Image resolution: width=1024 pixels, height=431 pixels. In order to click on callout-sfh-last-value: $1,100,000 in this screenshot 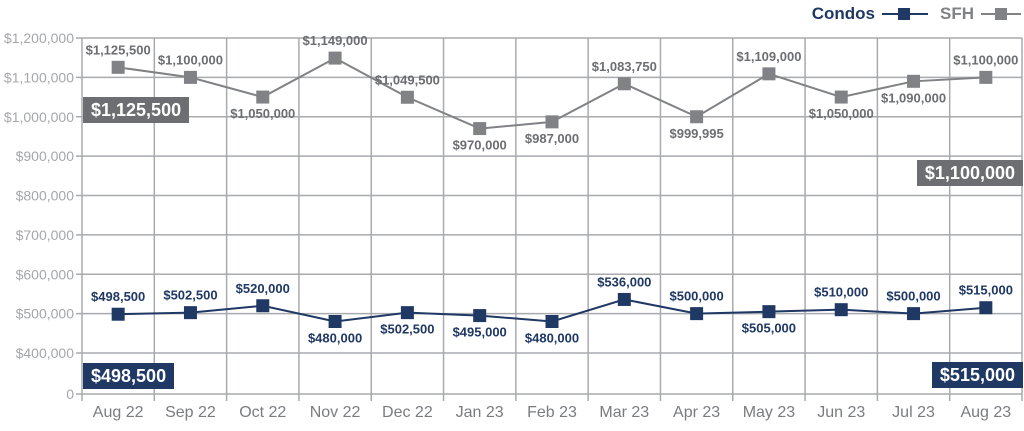, I will do `click(969, 173)`.